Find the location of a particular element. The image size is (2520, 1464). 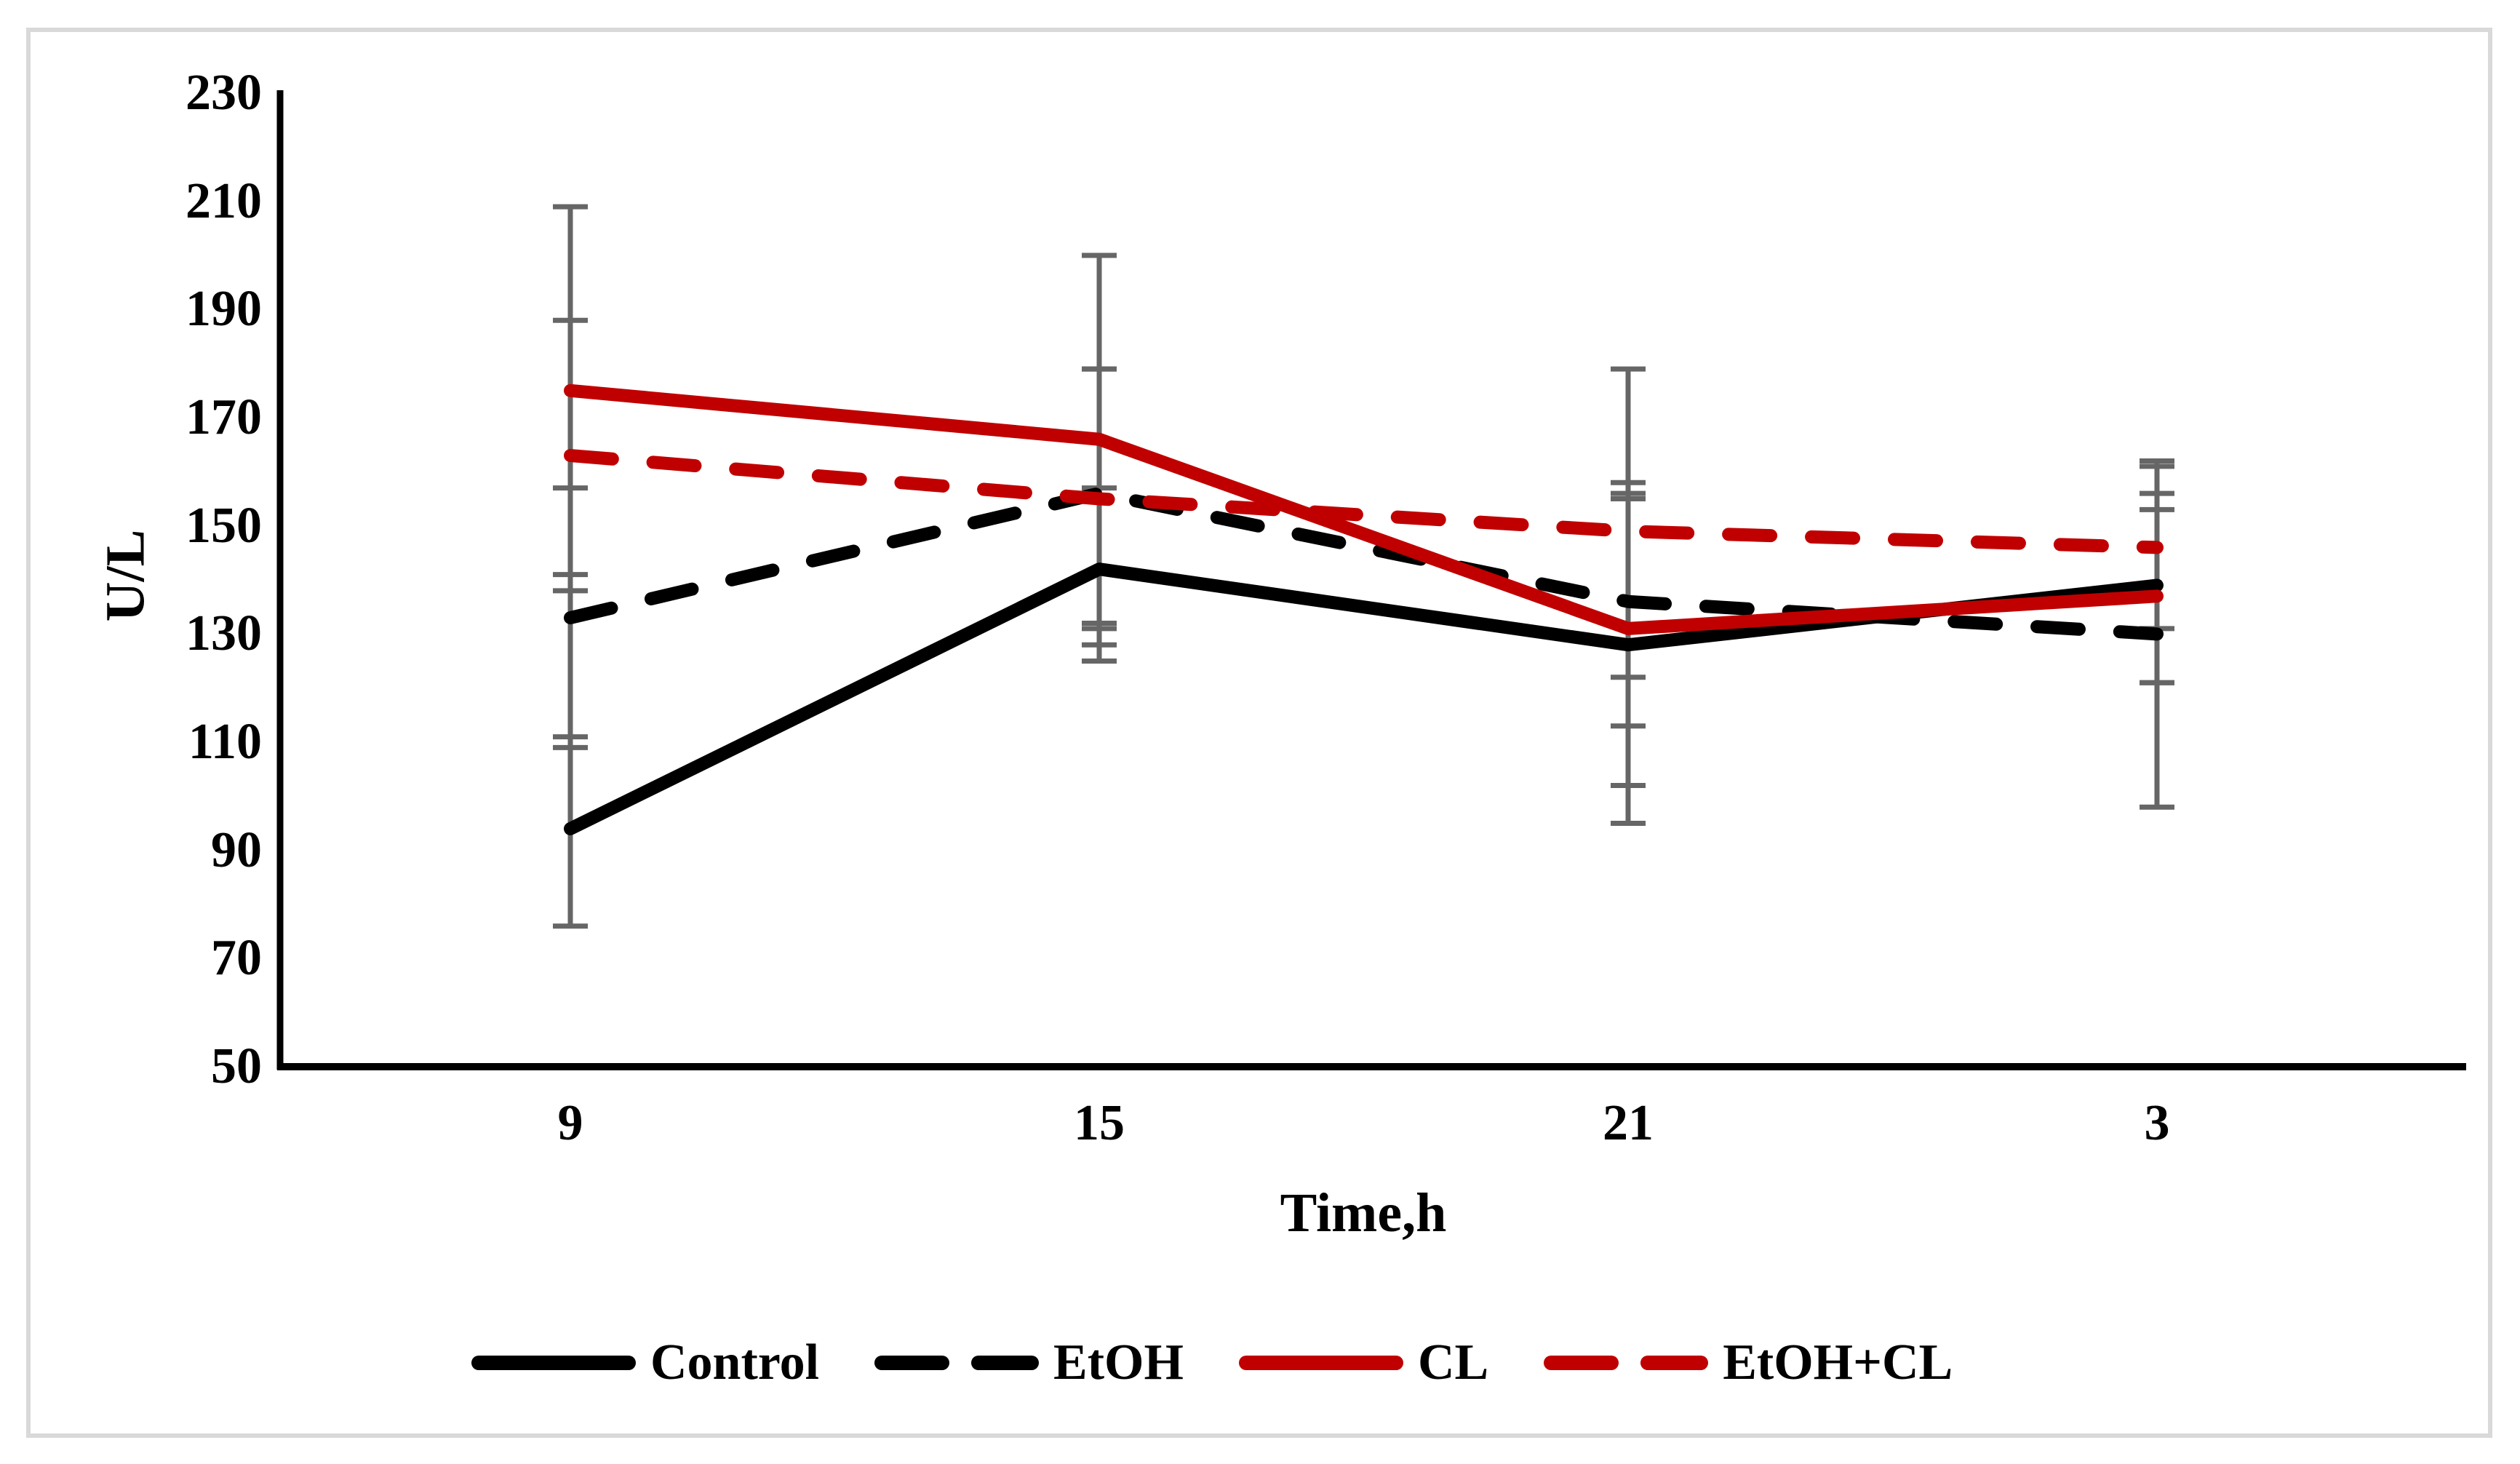

legend-item-CL: CL is located at coordinates (1363, 1363).